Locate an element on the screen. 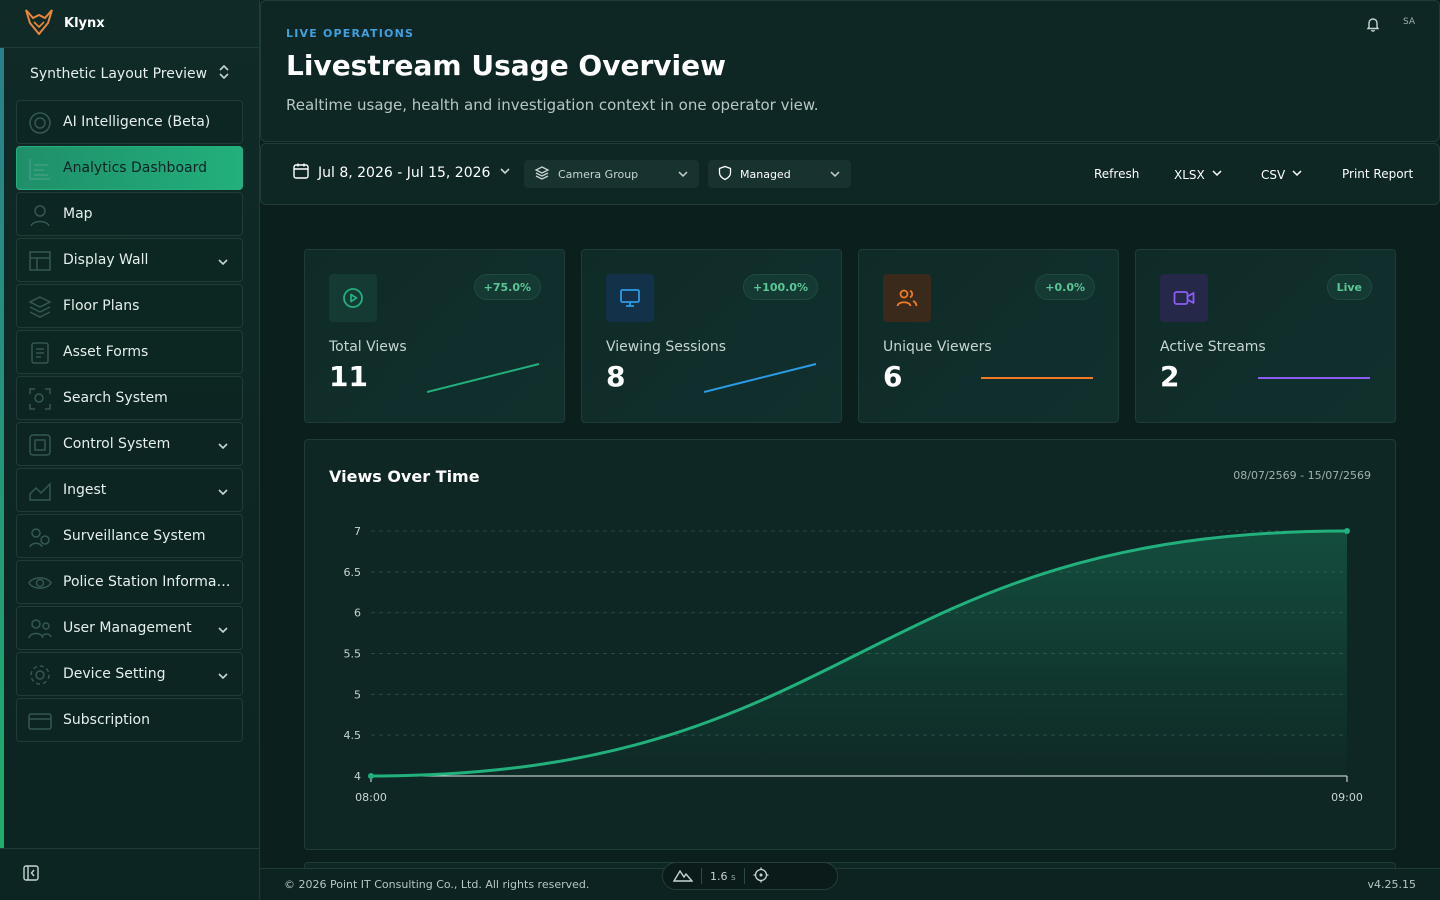 The height and width of the screenshot is (900, 1440). csv-label: CSV is located at coordinates (1273, 174).